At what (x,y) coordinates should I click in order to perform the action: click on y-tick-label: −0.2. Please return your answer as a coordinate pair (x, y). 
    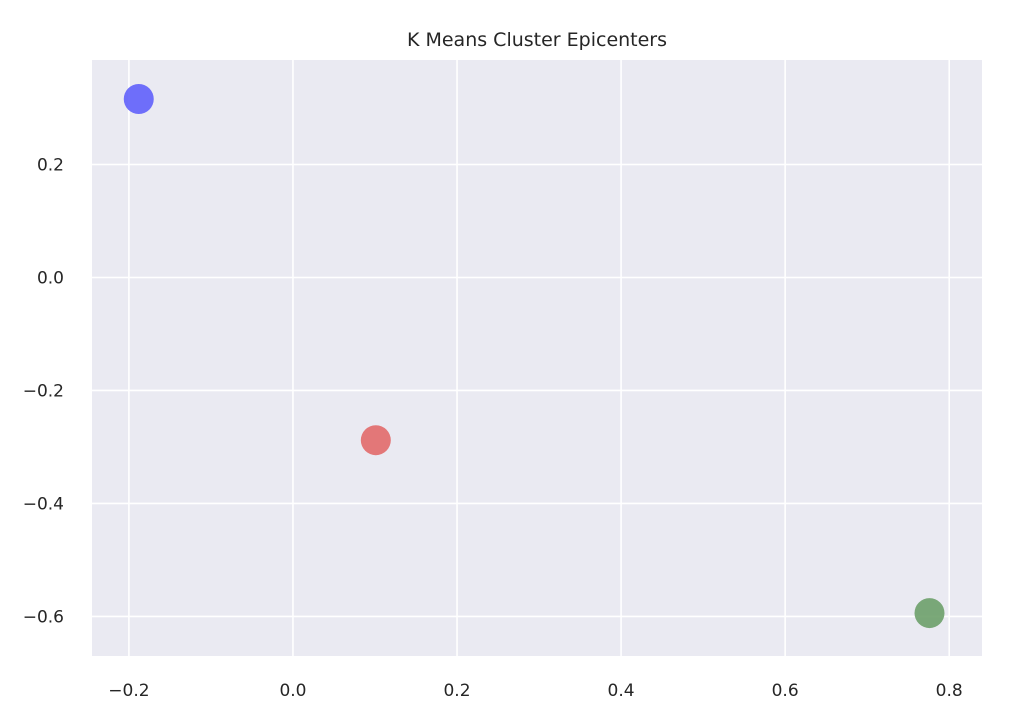
    Looking at the image, I should click on (43, 391).